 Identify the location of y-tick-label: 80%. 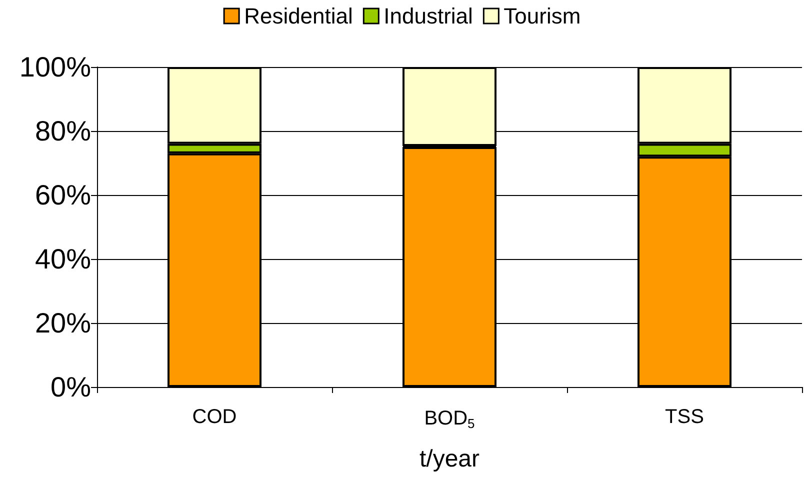
(62, 131).